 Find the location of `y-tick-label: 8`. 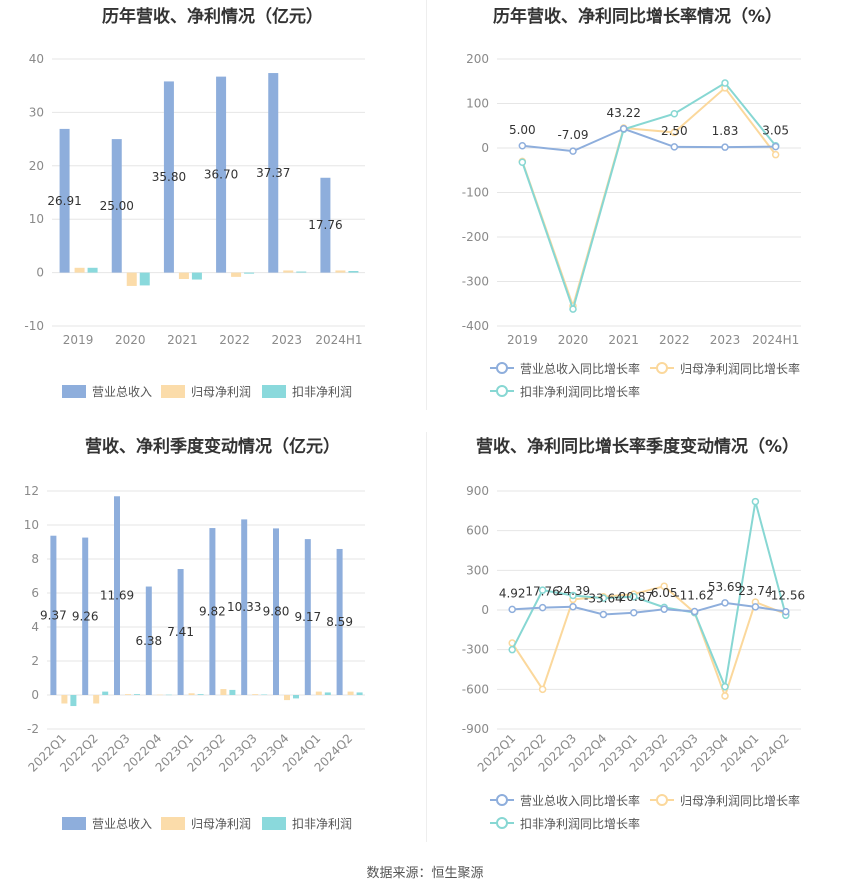

y-tick-label: 8 is located at coordinates (35, 559).